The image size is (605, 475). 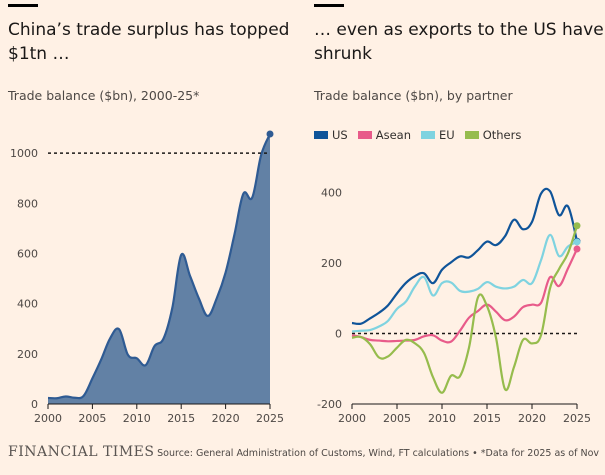 I want to click on legend-swatch-us, so click(x=321, y=135).